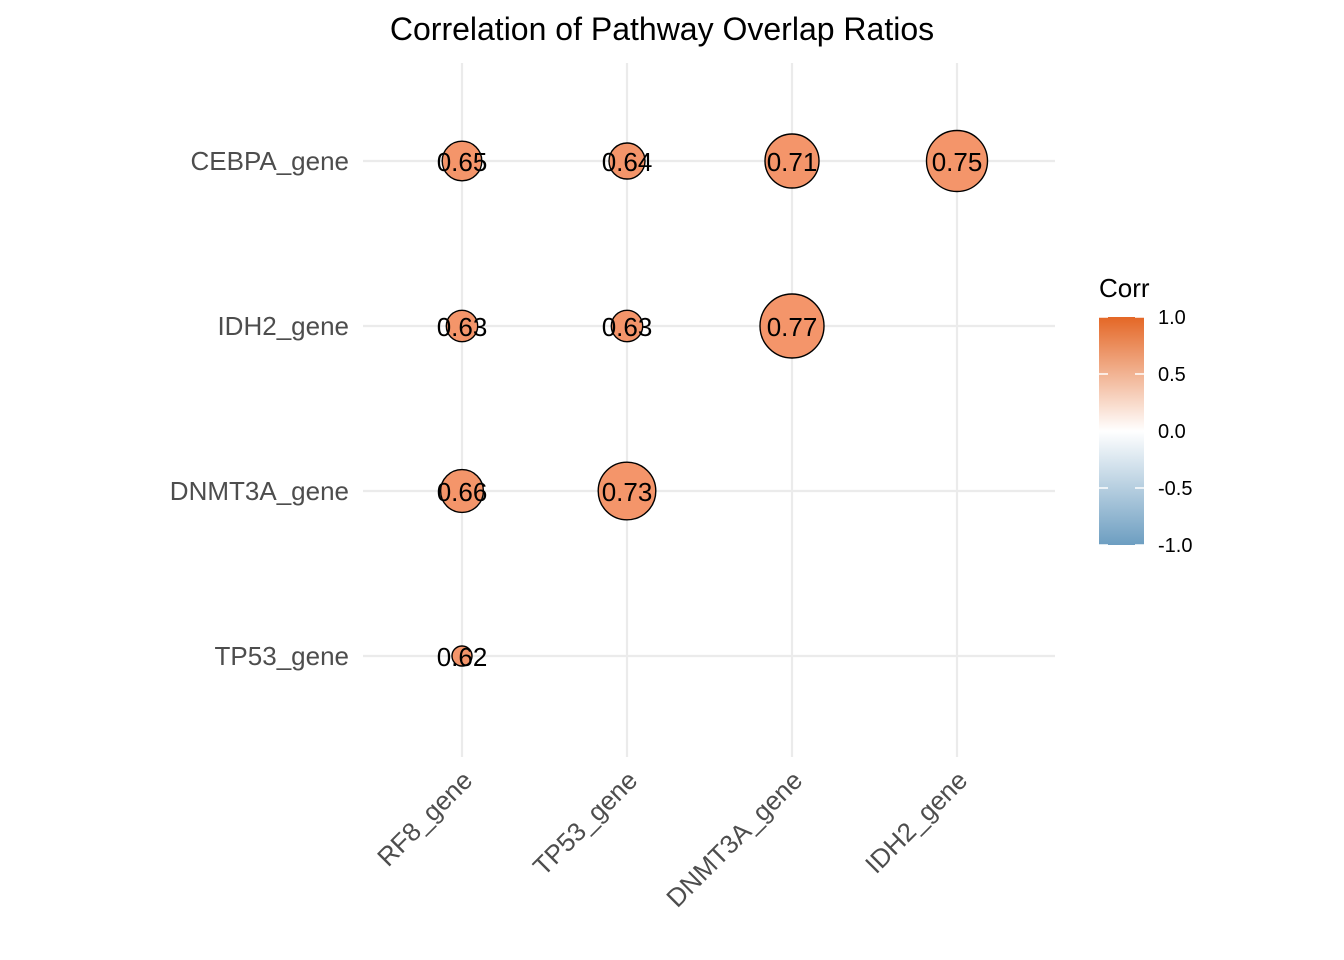 Image resolution: width=1344 pixels, height=960 pixels. Describe the element at coordinates (1175, 489) in the screenshot. I see `legend-tick-label: -0.5` at that location.